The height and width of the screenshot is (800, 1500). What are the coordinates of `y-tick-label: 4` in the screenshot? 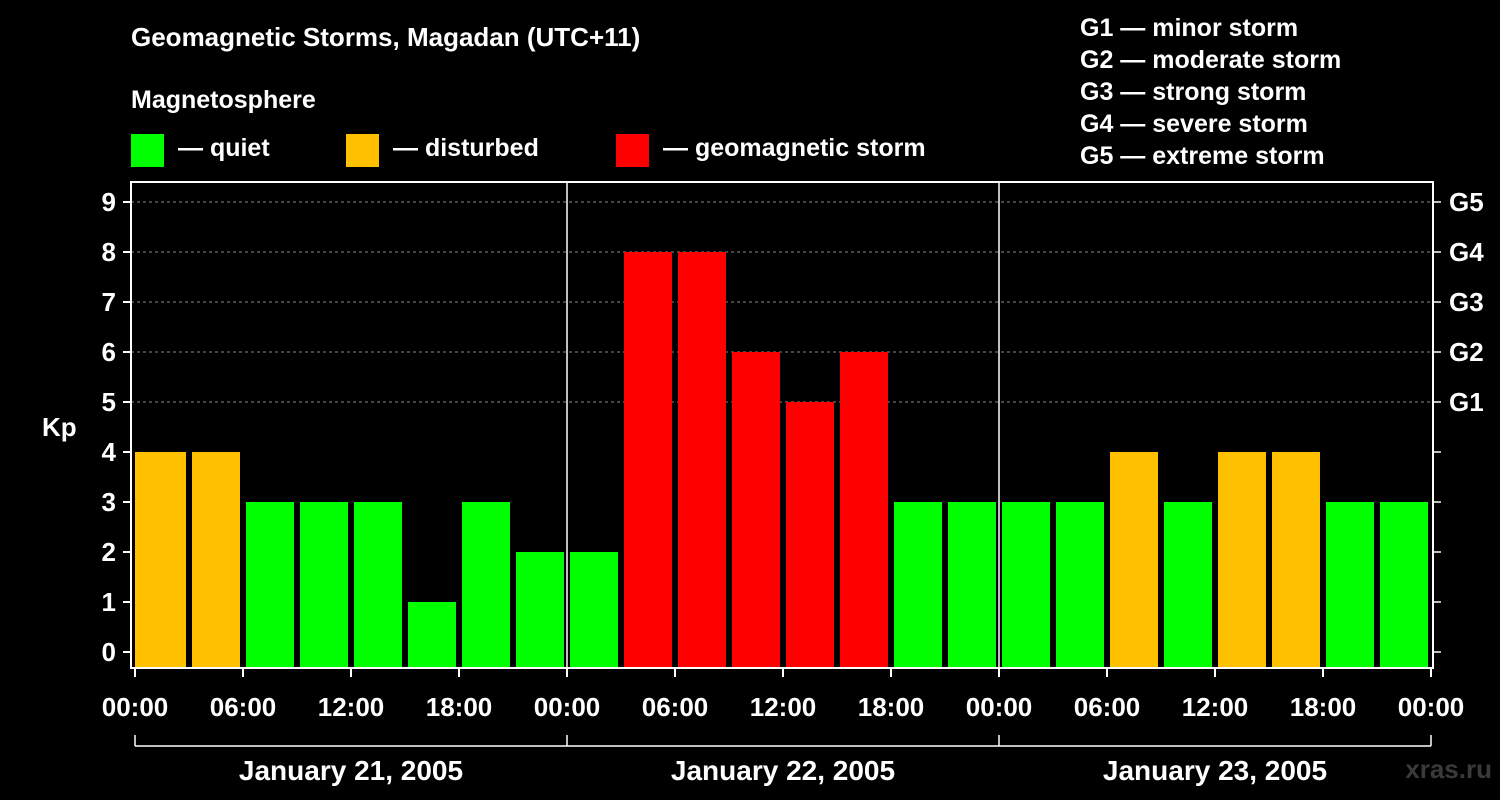 It's located at (109, 452).